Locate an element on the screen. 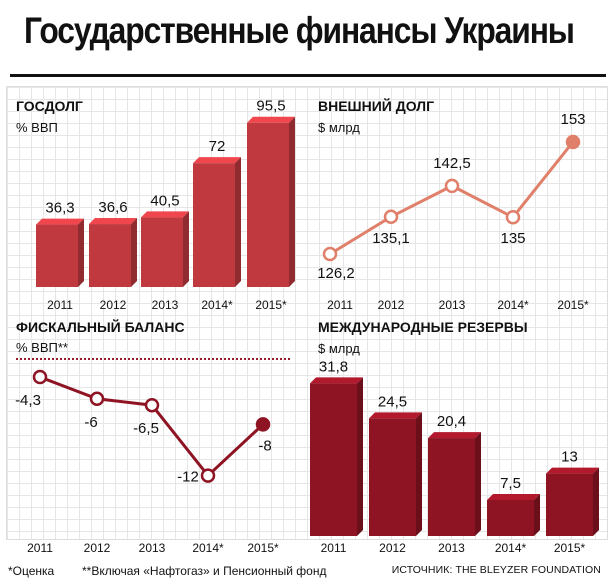 The image size is (613, 587). reserves-bar-0-side is located at coordinates (360, 456).